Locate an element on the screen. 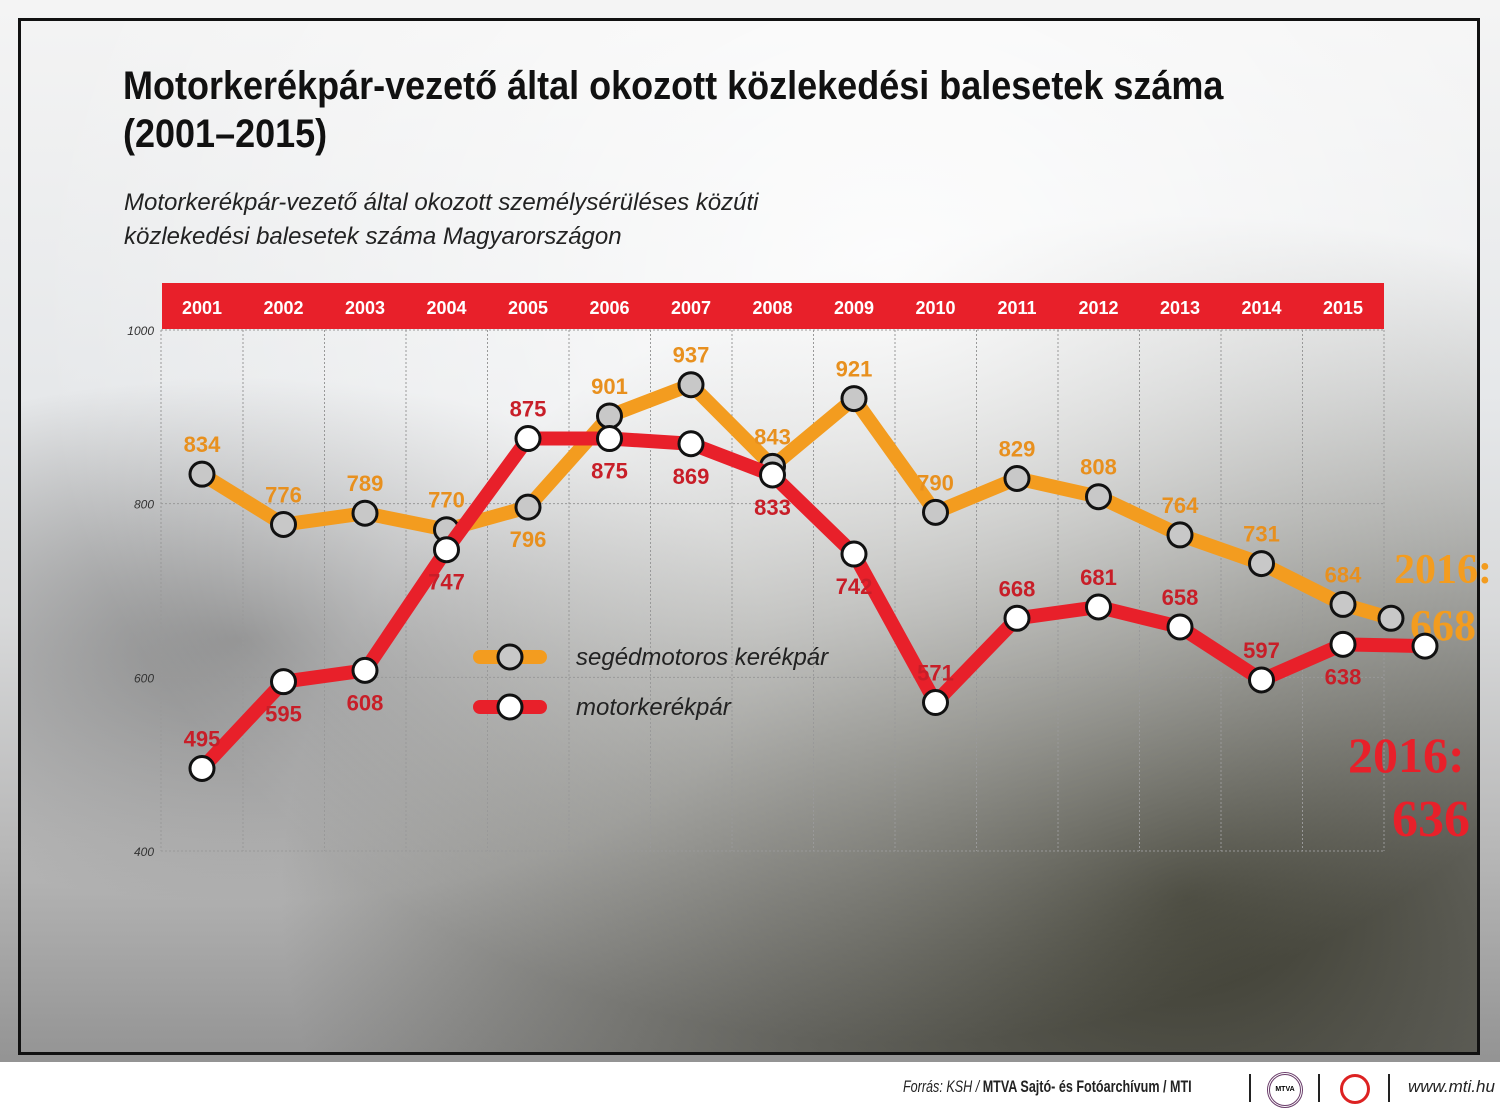 Image resolution: width=1500 pixels, height=1118 pixels. data-label: 789 is located at coordinates (365, 483).